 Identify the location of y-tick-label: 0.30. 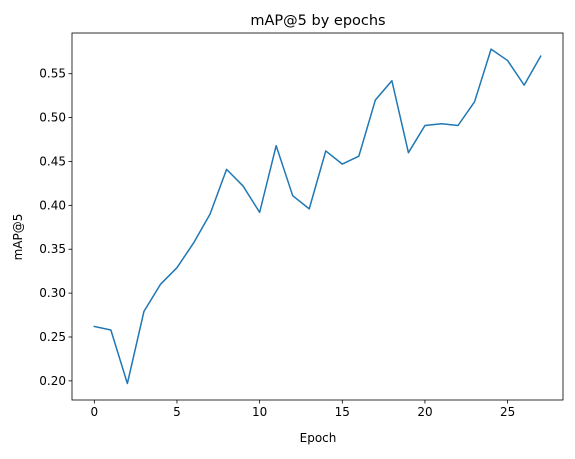
(52, 293).